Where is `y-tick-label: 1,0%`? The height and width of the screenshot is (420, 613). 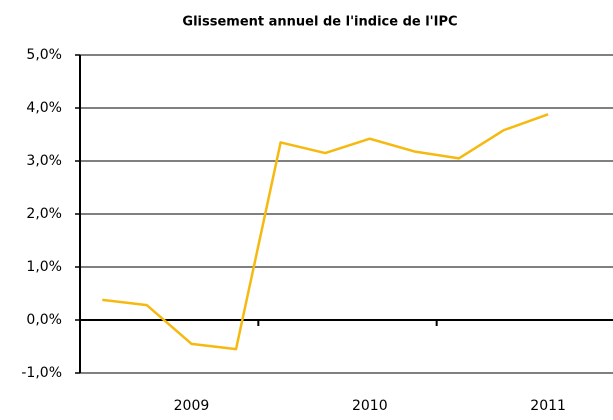
y-tick-label: 1,0% is located at coordinates (44, 267).